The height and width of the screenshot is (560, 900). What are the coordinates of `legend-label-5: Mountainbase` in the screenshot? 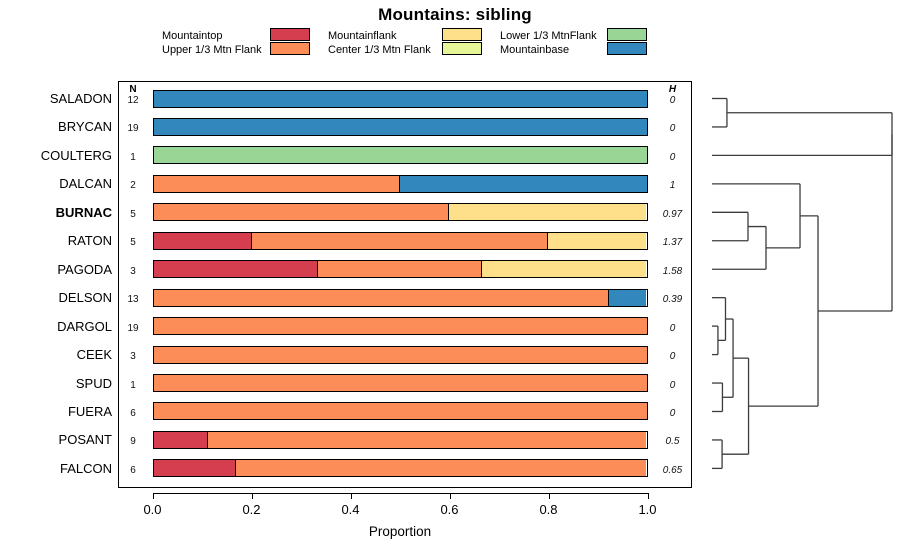 It's located at (535, 50).